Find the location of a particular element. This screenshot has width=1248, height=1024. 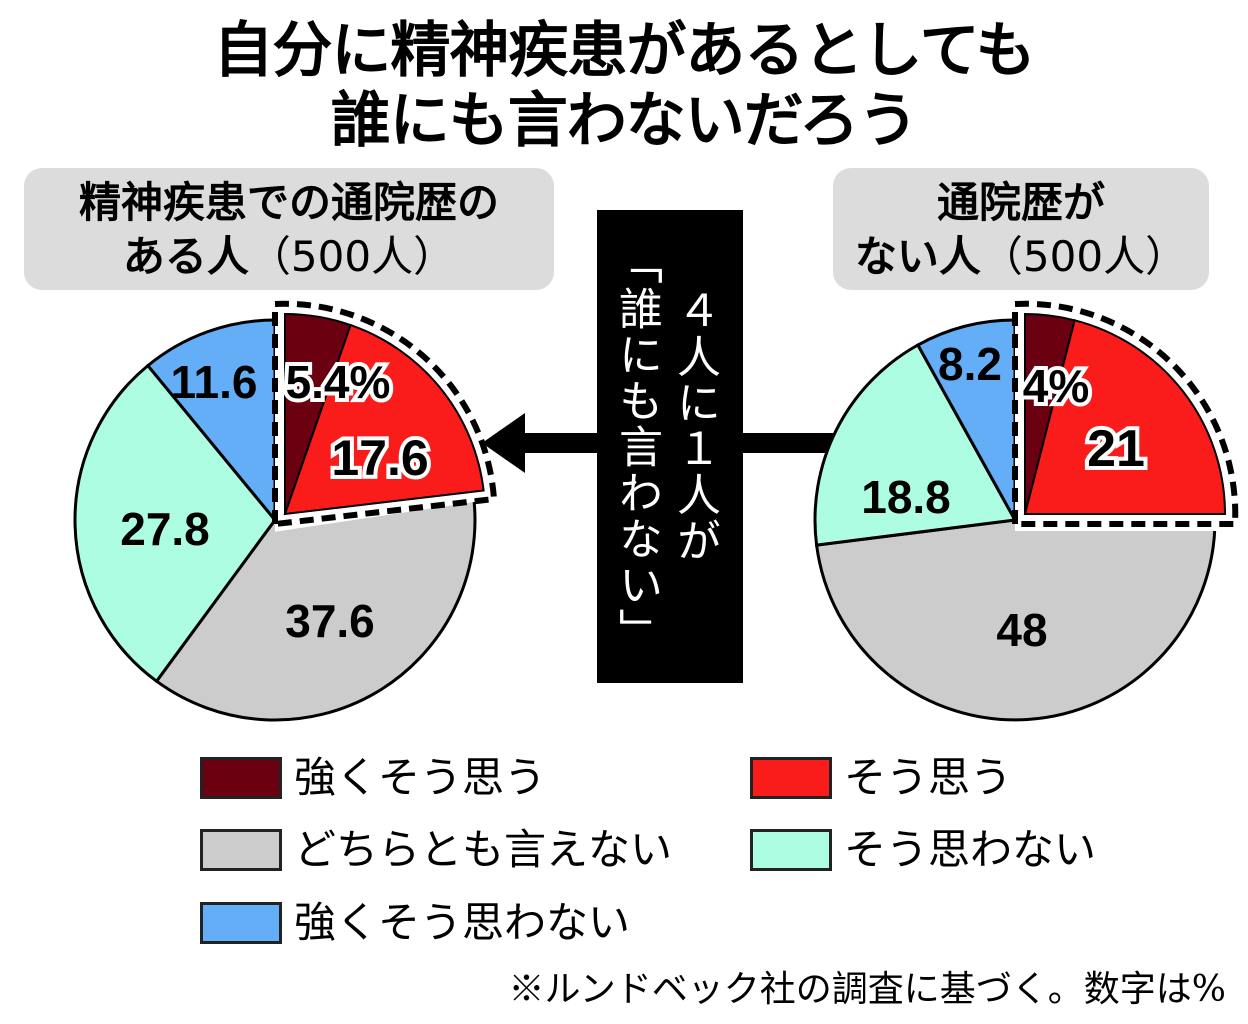

legend-swatch-disagree is located at coordinates (791, 850).